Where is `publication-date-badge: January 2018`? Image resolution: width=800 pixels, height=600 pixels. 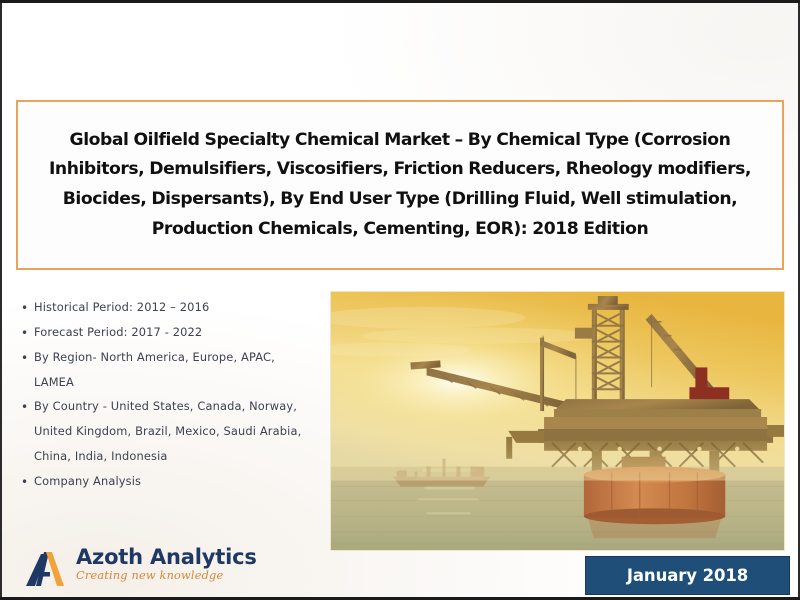 publication-date-badge: January 2018 is located at coordinates (687, 575).